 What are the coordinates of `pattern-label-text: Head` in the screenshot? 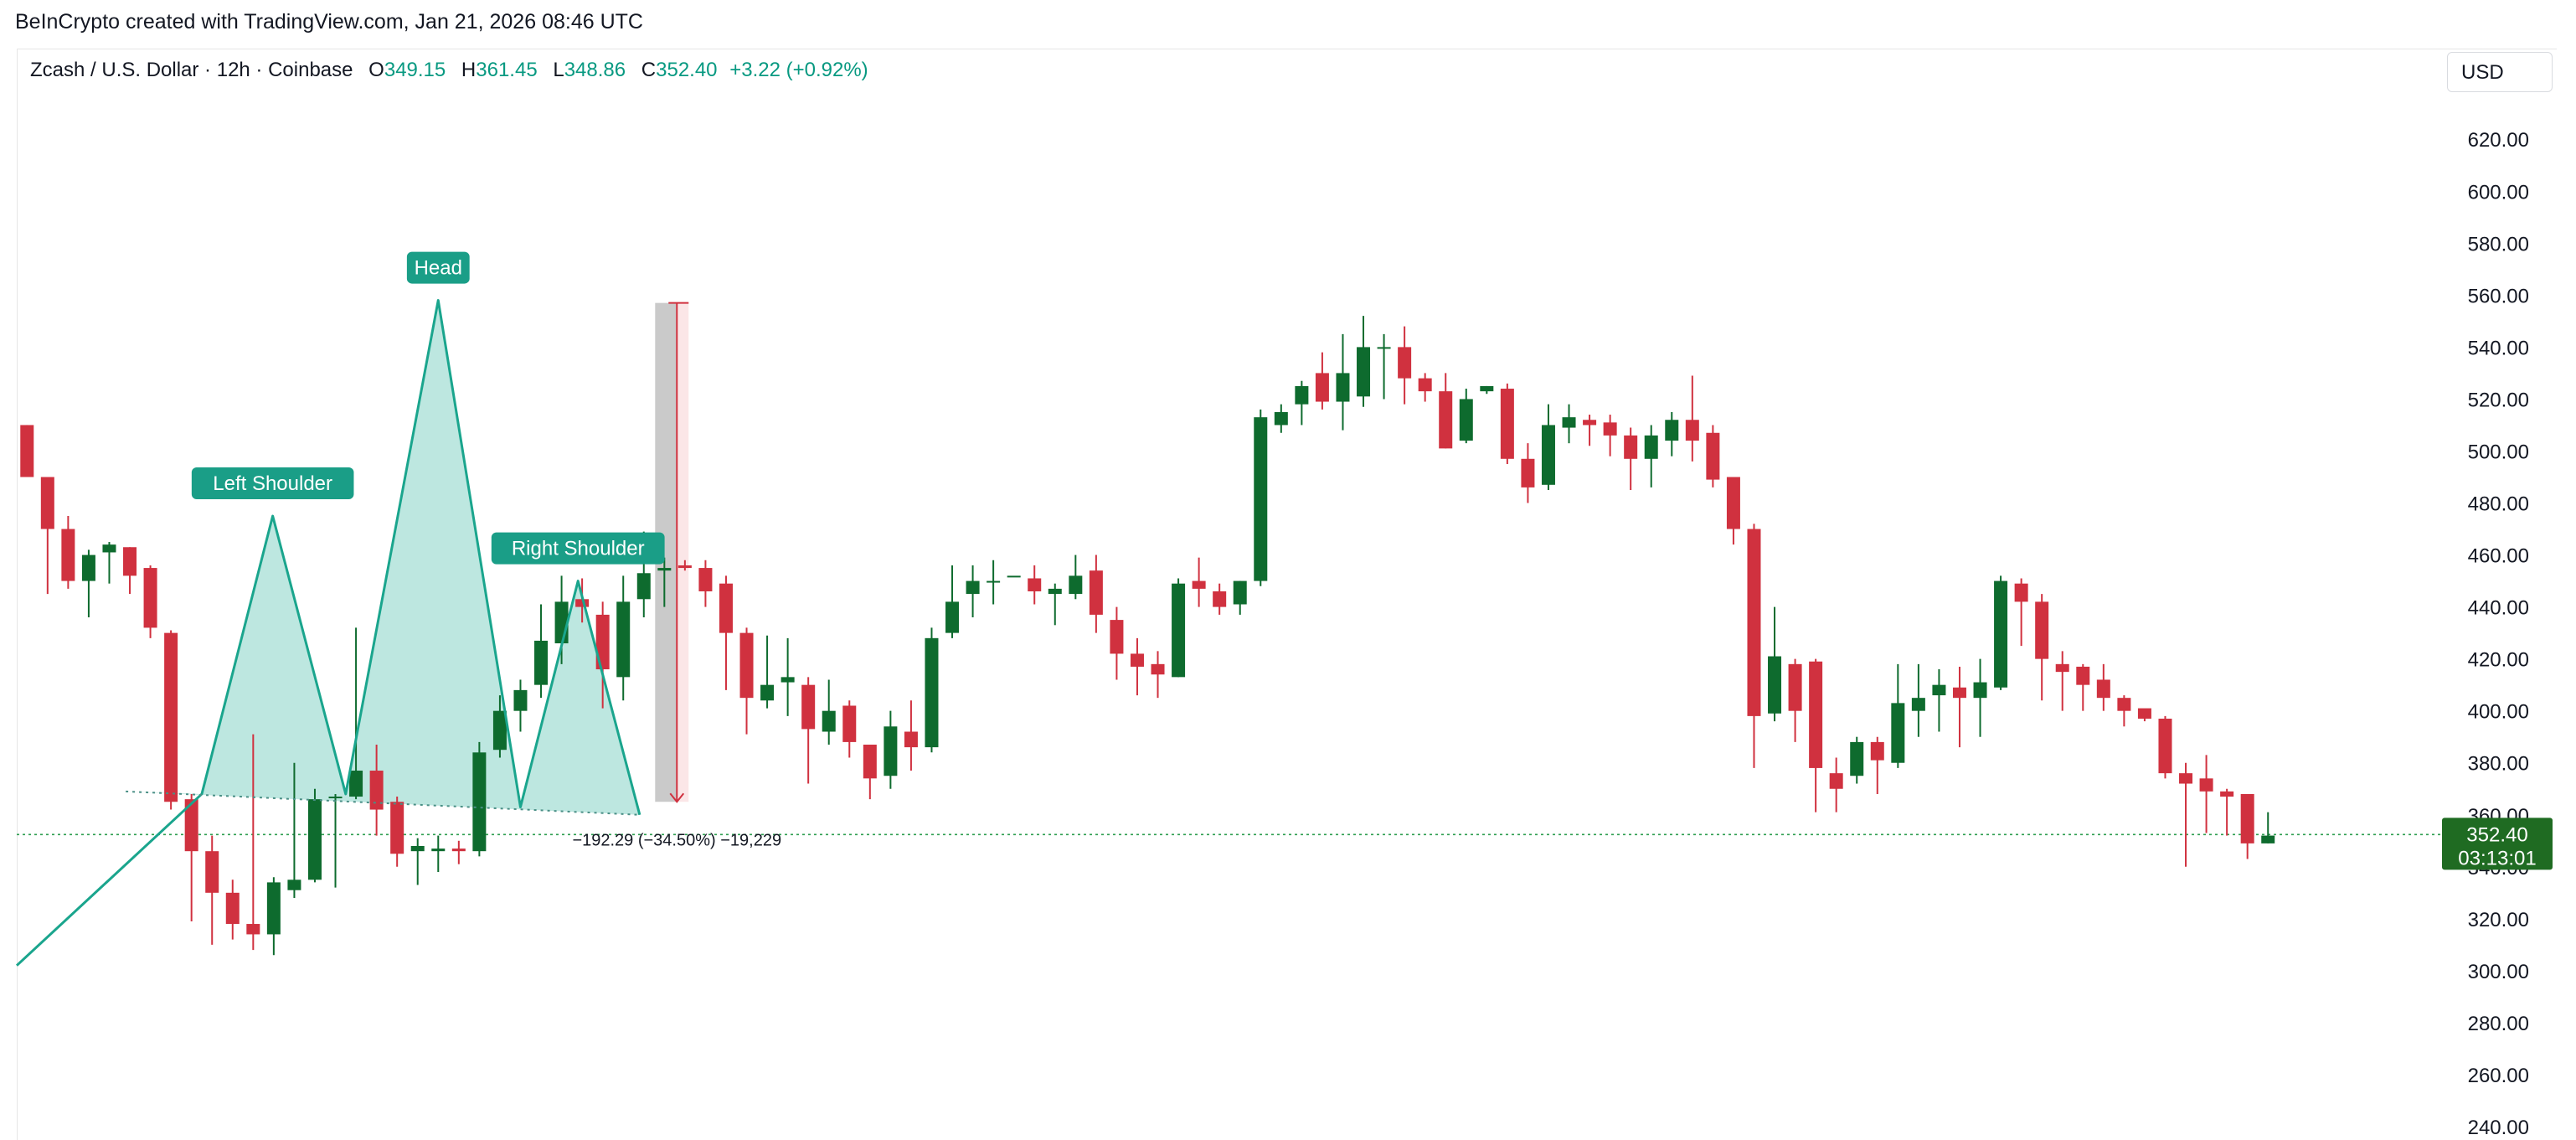 It's located at (438, 268).